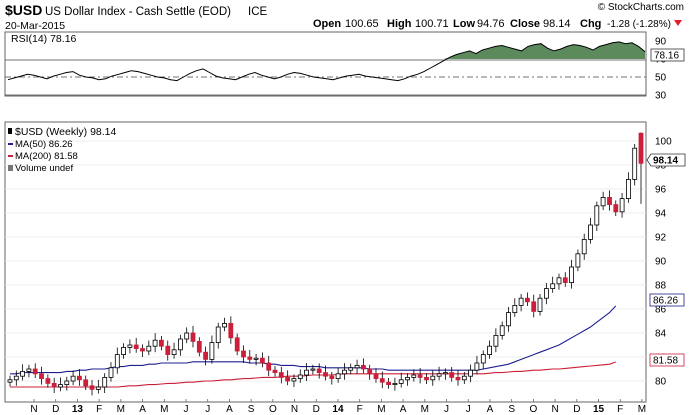  Describe the element at coordinates (362, 24) in the screenshot. I see `open-value: 100.65` at that location.